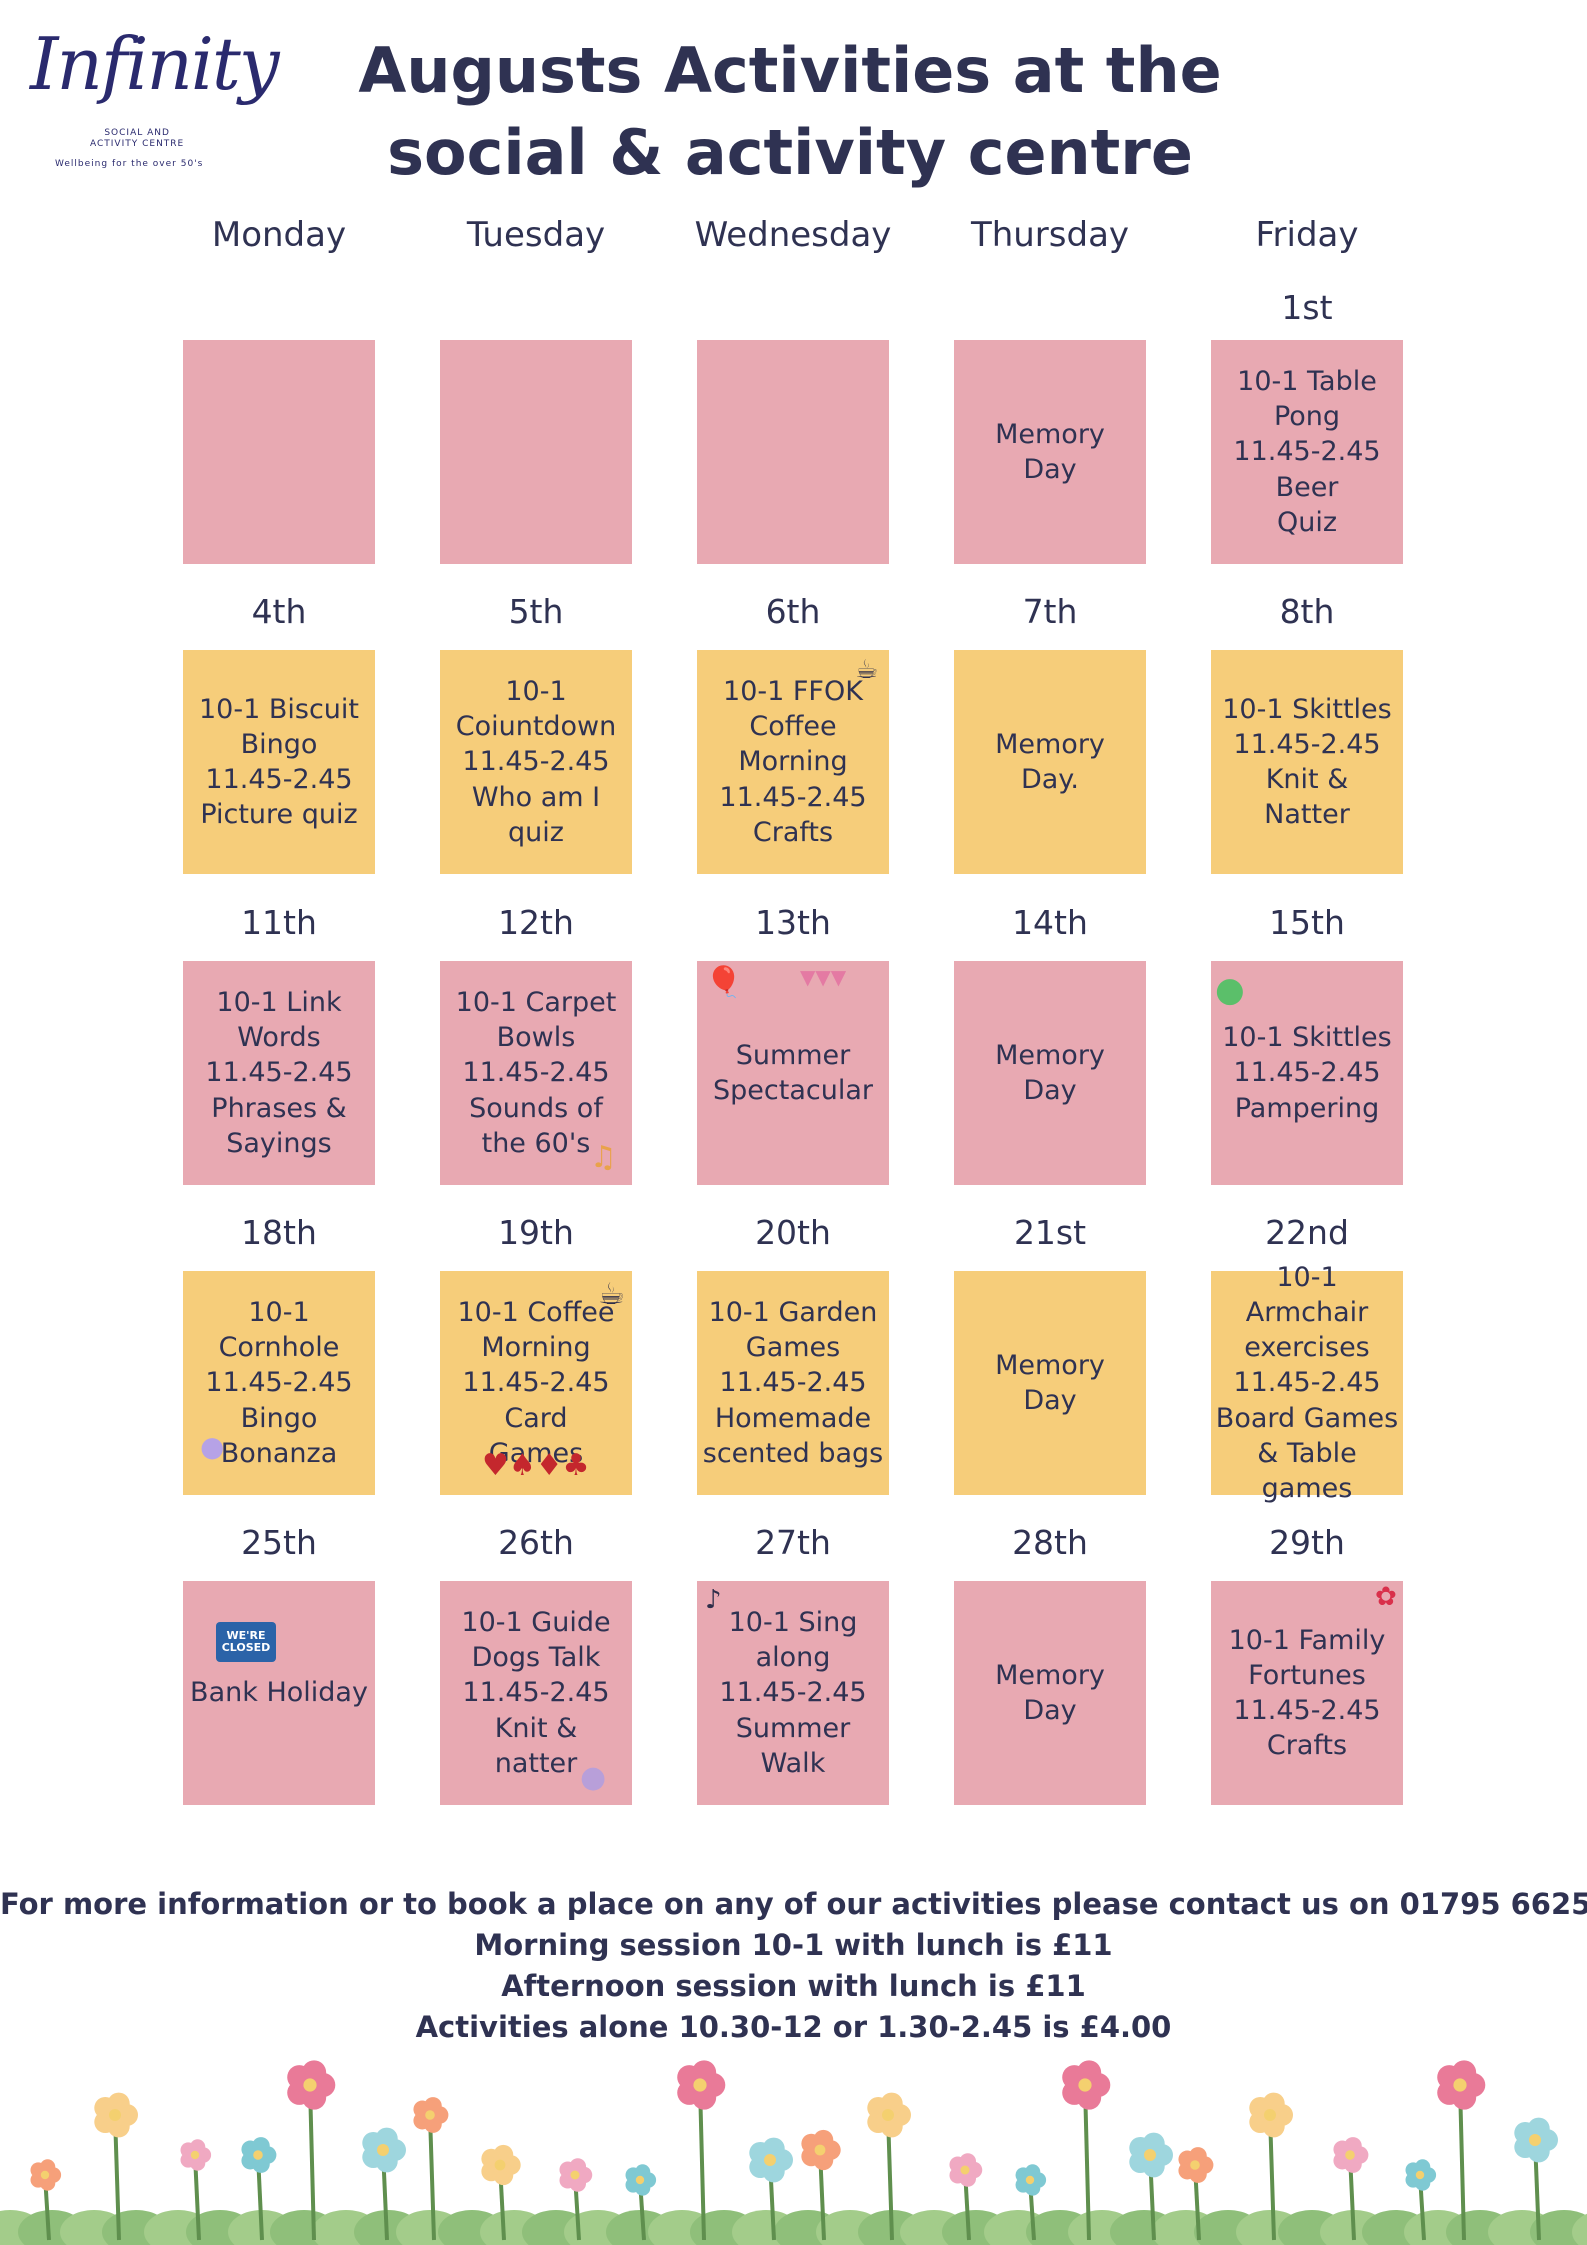 The height and width of the screenshot is (2245, 1587). Describe the element at coordinates (1307, 307) in the screenshot. I see `date-label: 1st` at that location.